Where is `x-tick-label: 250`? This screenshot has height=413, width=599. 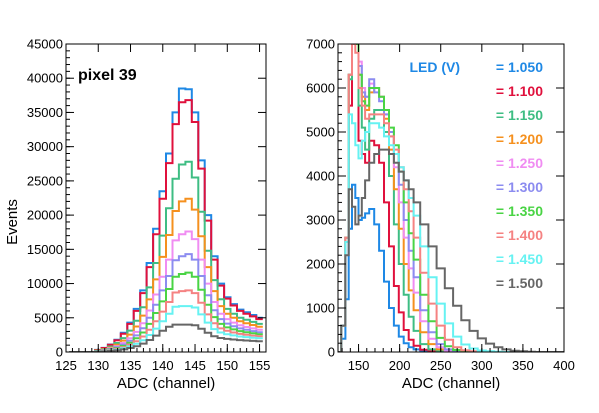
x-tick-label: 250 is located at coordinates (441, 365).